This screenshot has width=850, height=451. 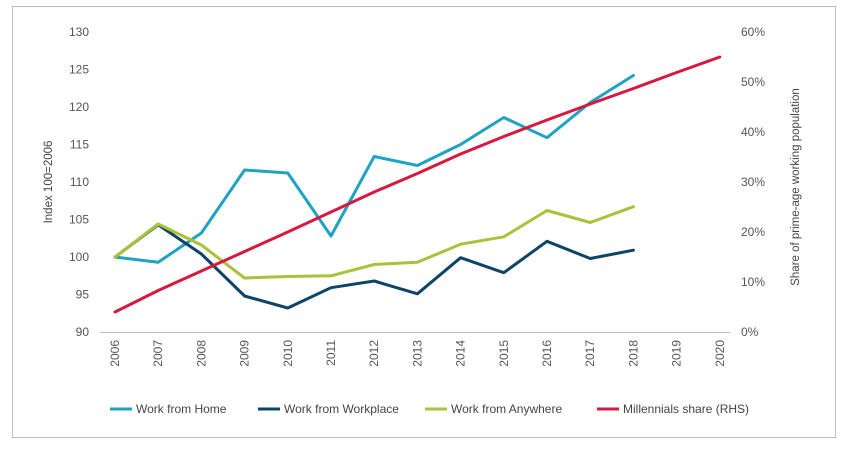 I want to click on legend-item: Work from Anywhere, so click(x=493, y=409).